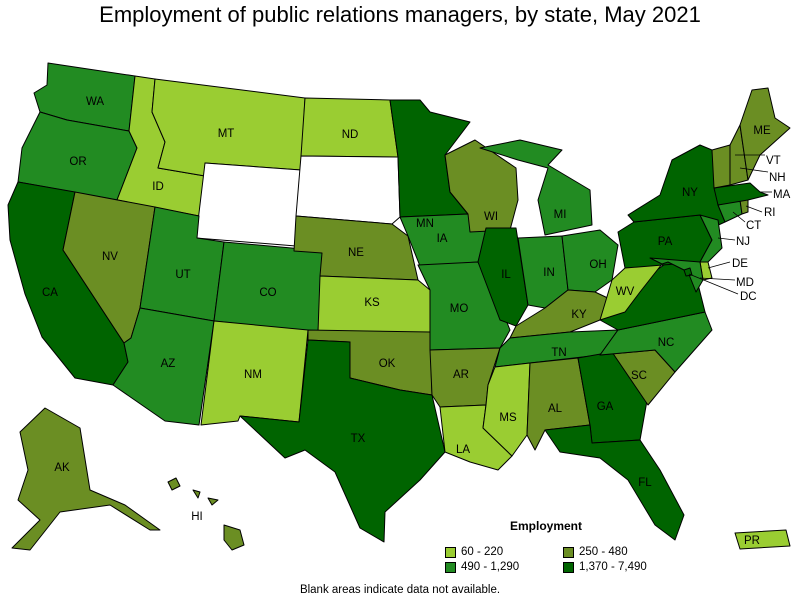  I want to click on label-WV: WV, so click(625, 292).